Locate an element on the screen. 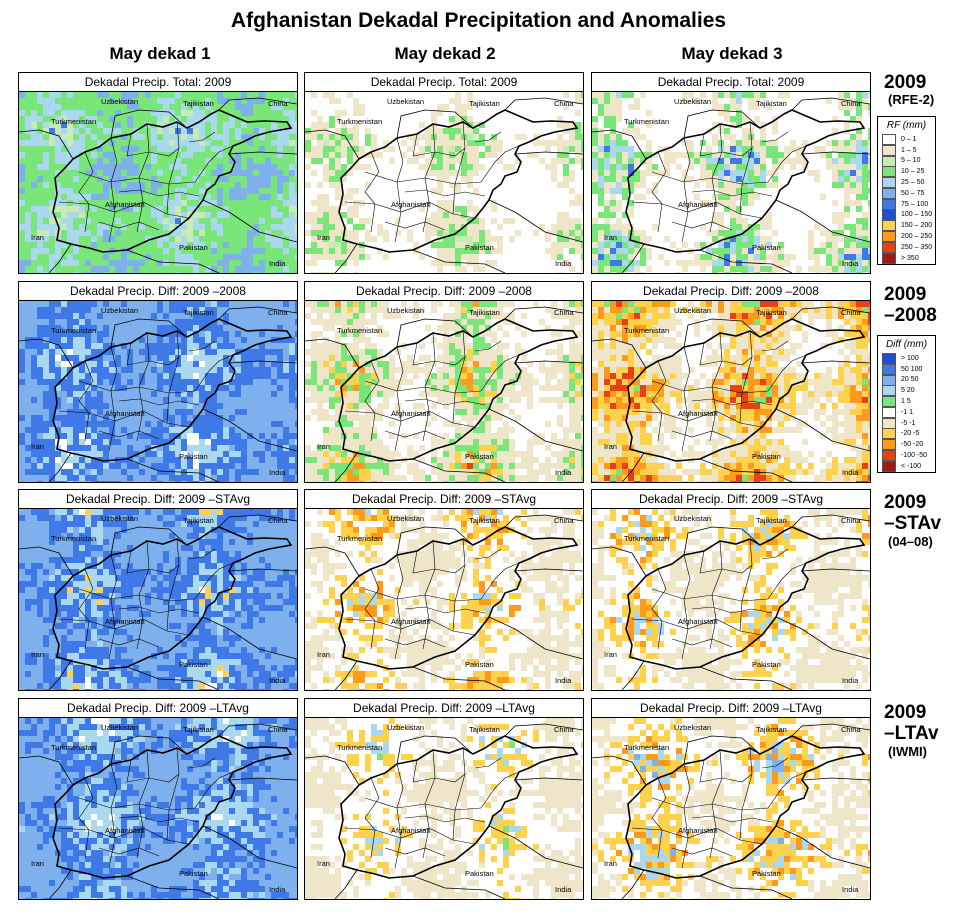  legend-item-label: -1 1 is located at coordinates (907, 412).